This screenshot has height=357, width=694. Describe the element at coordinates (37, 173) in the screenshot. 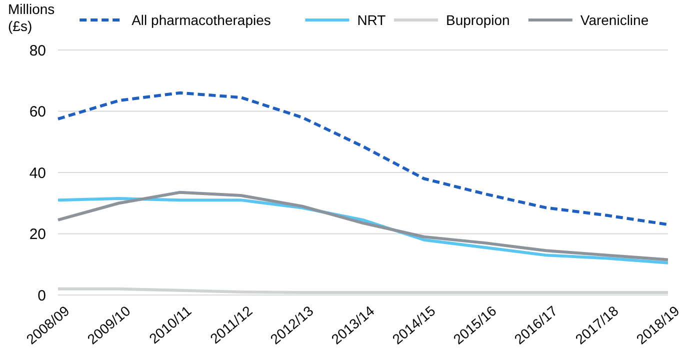

I see `y-tick-label: 40` at that location.